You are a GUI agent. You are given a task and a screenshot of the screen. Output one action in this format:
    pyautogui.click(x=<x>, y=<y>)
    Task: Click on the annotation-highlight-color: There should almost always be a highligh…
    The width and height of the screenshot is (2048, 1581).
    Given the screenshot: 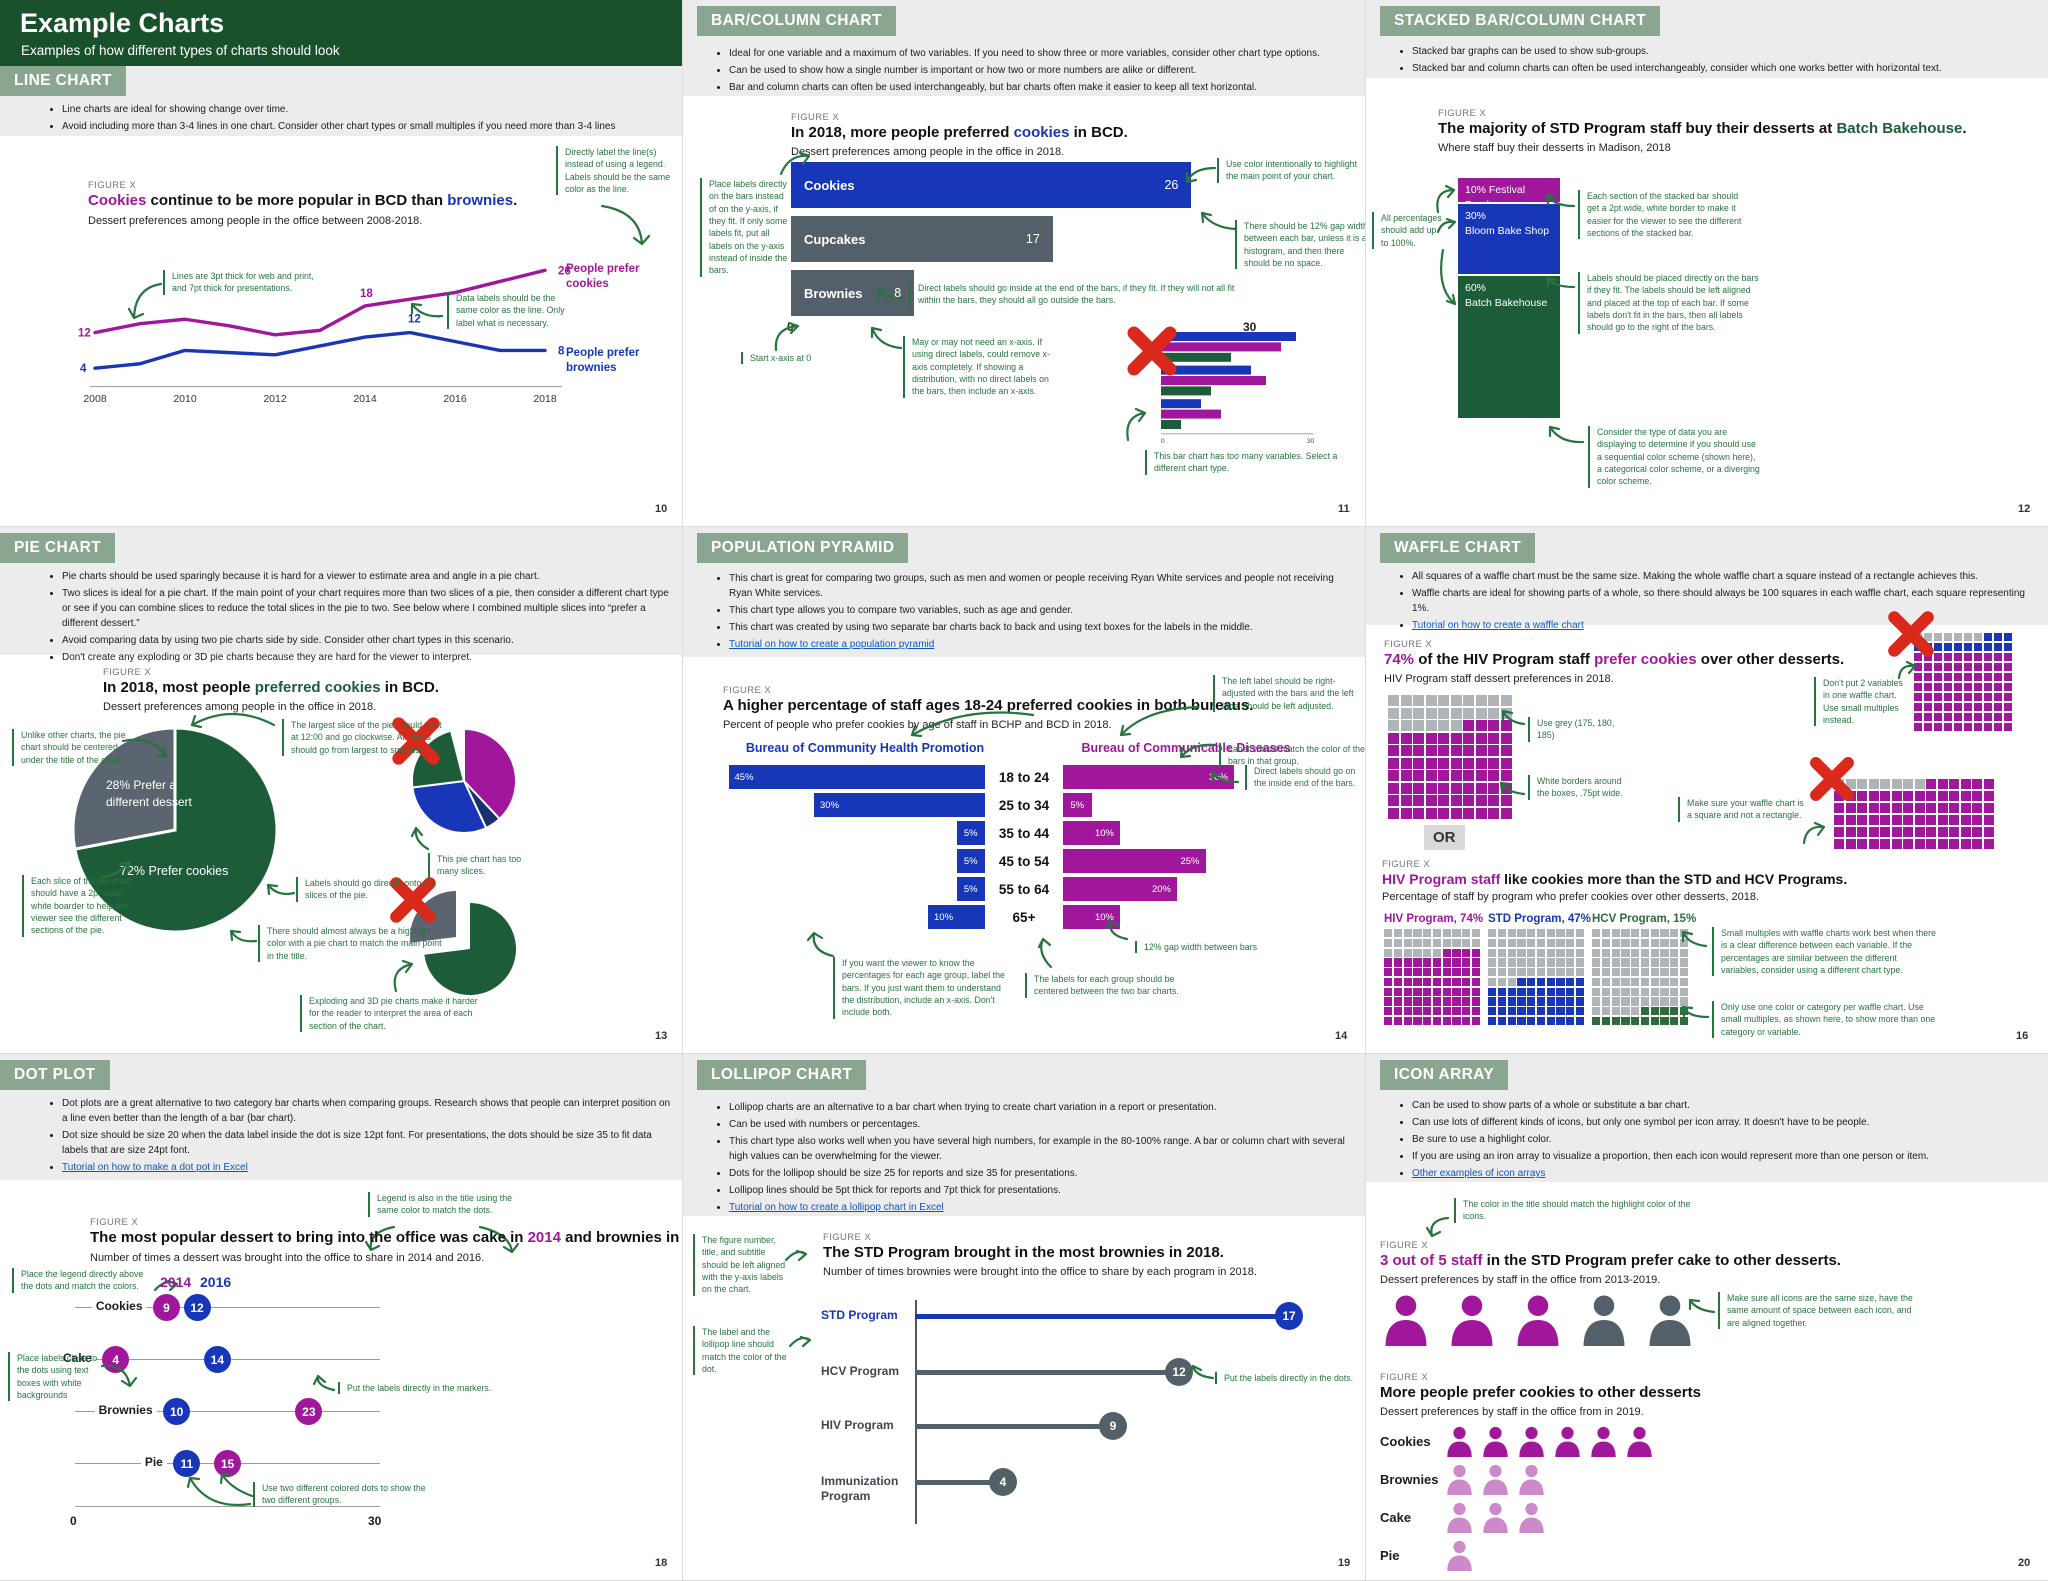 What is the action you would take?
    pyautogui.click(x=351, y=943)
    